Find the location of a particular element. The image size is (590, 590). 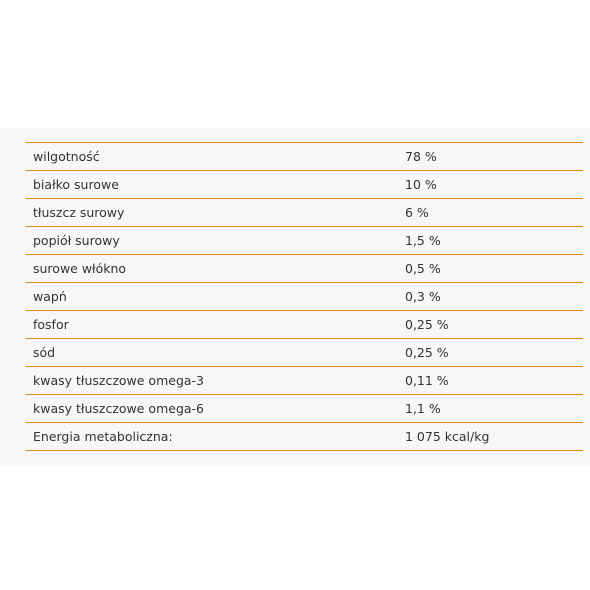

row-value: 1,1 % is located at coordinates (490, 408).